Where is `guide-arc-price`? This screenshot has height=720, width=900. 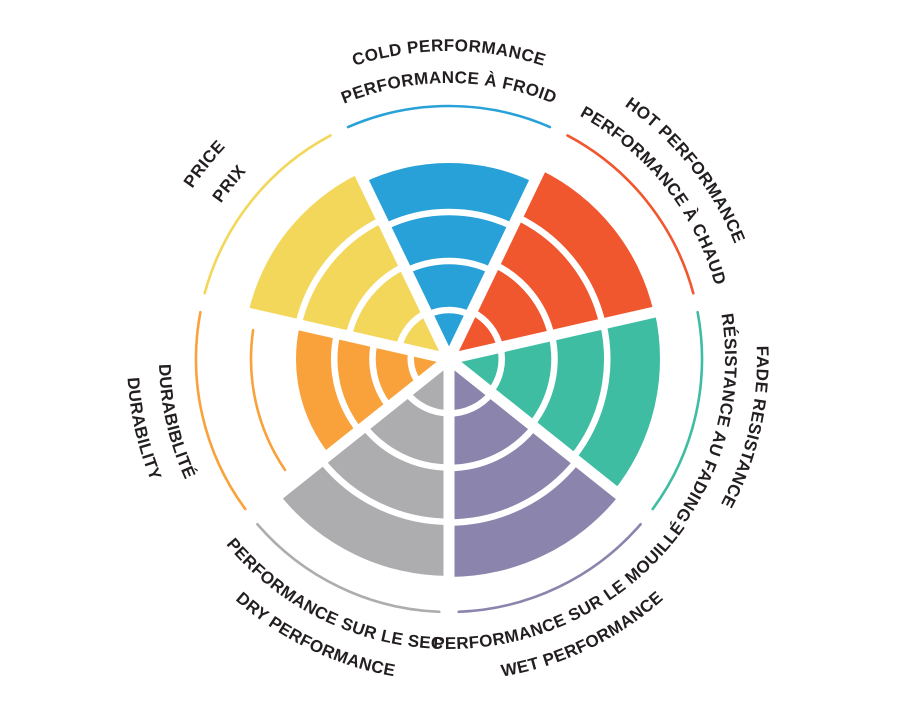
guide-arc-price is located at coordinates (267, 214).